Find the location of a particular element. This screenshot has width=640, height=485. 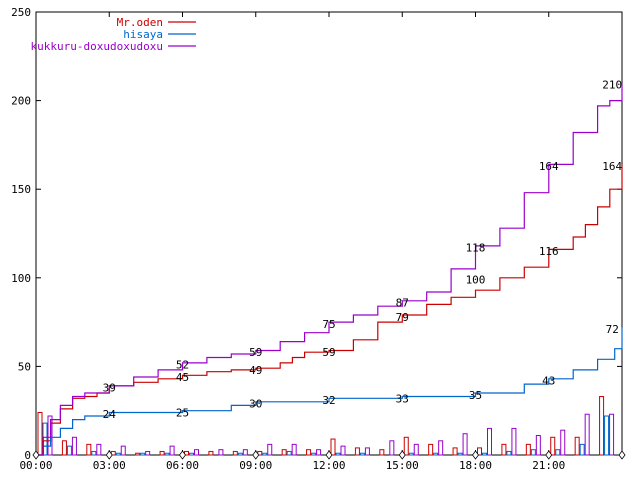

data-label: 100 is located at coordinates (476, 280).